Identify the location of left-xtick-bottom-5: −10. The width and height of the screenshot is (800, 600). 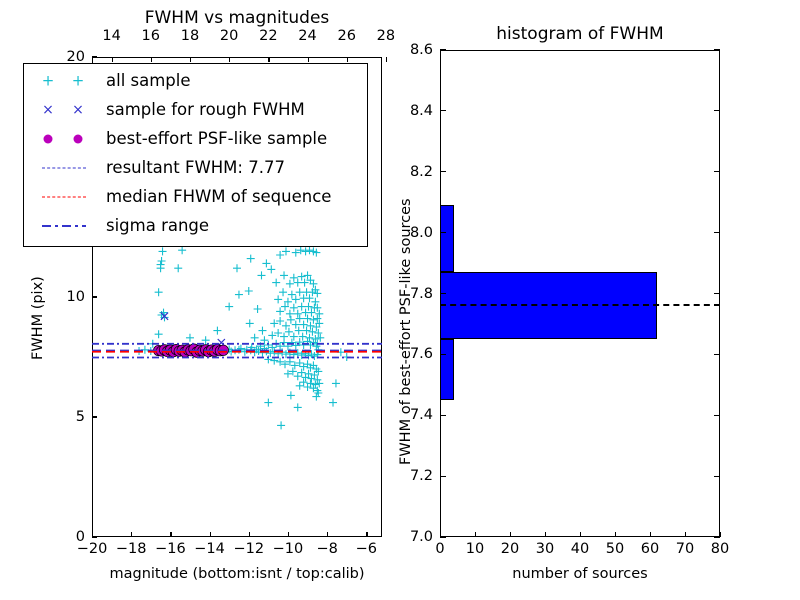
(288, 549).